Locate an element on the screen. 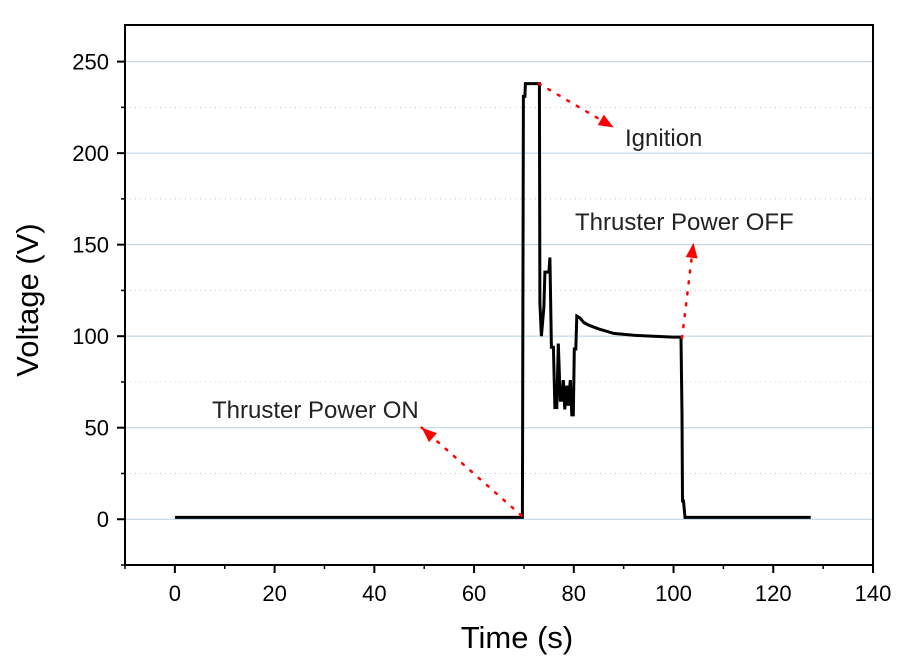 The width and height of the screenshot is (900, 666). x-tick-label: 0 is located at coordinates (175, 593).